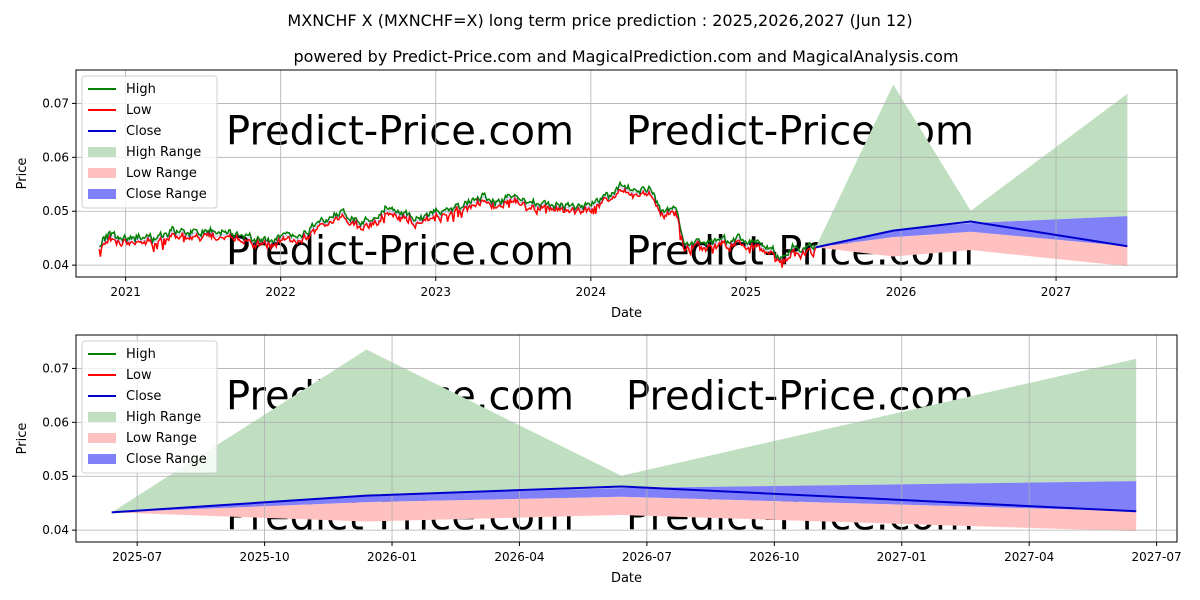 Image resolution: width=1200 pixels, height=600 pixels. Describe the element at coordinates (280, 292) in the screenshot. I see `x-tick-label: 2022` at that location.